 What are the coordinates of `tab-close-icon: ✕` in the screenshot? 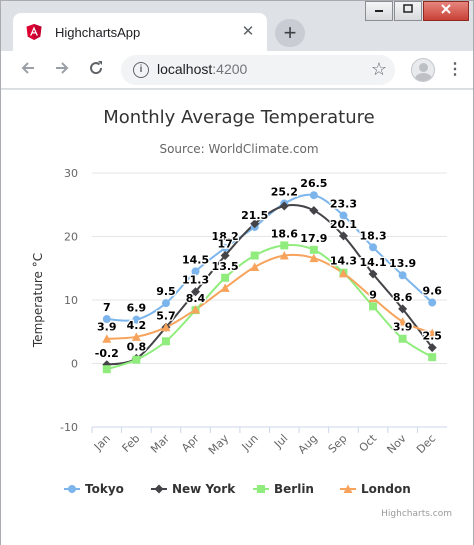 It's located at (248, 31).